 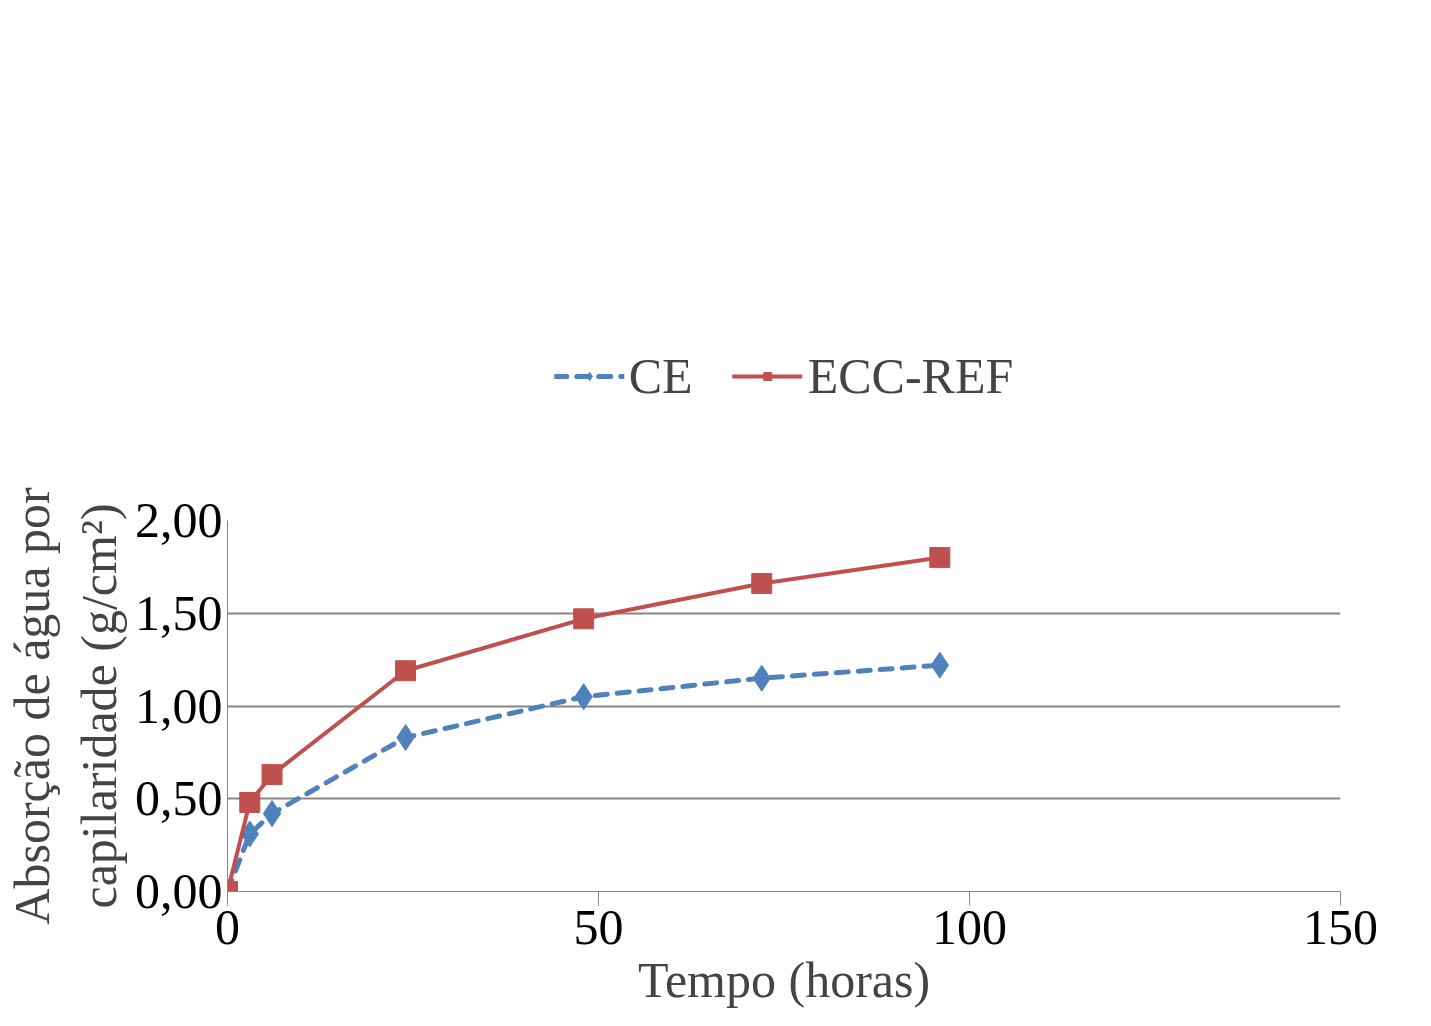 What do you see at coordinates (598, 926) in the screenshot?
I see `x-tick-label: 50` at bounding box center [598, 926].